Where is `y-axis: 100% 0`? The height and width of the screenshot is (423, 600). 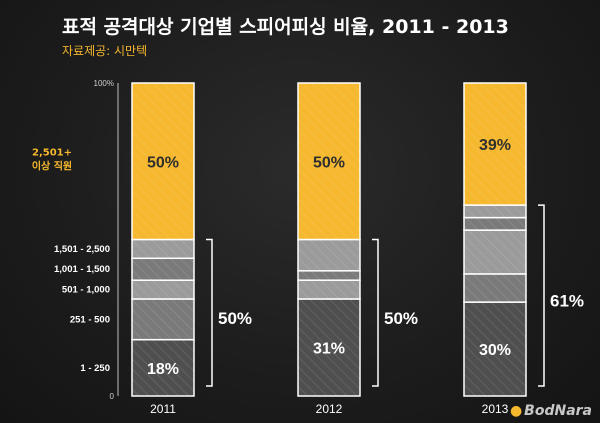
y-axis: 100% 0 is located at coordinates (106, 240).